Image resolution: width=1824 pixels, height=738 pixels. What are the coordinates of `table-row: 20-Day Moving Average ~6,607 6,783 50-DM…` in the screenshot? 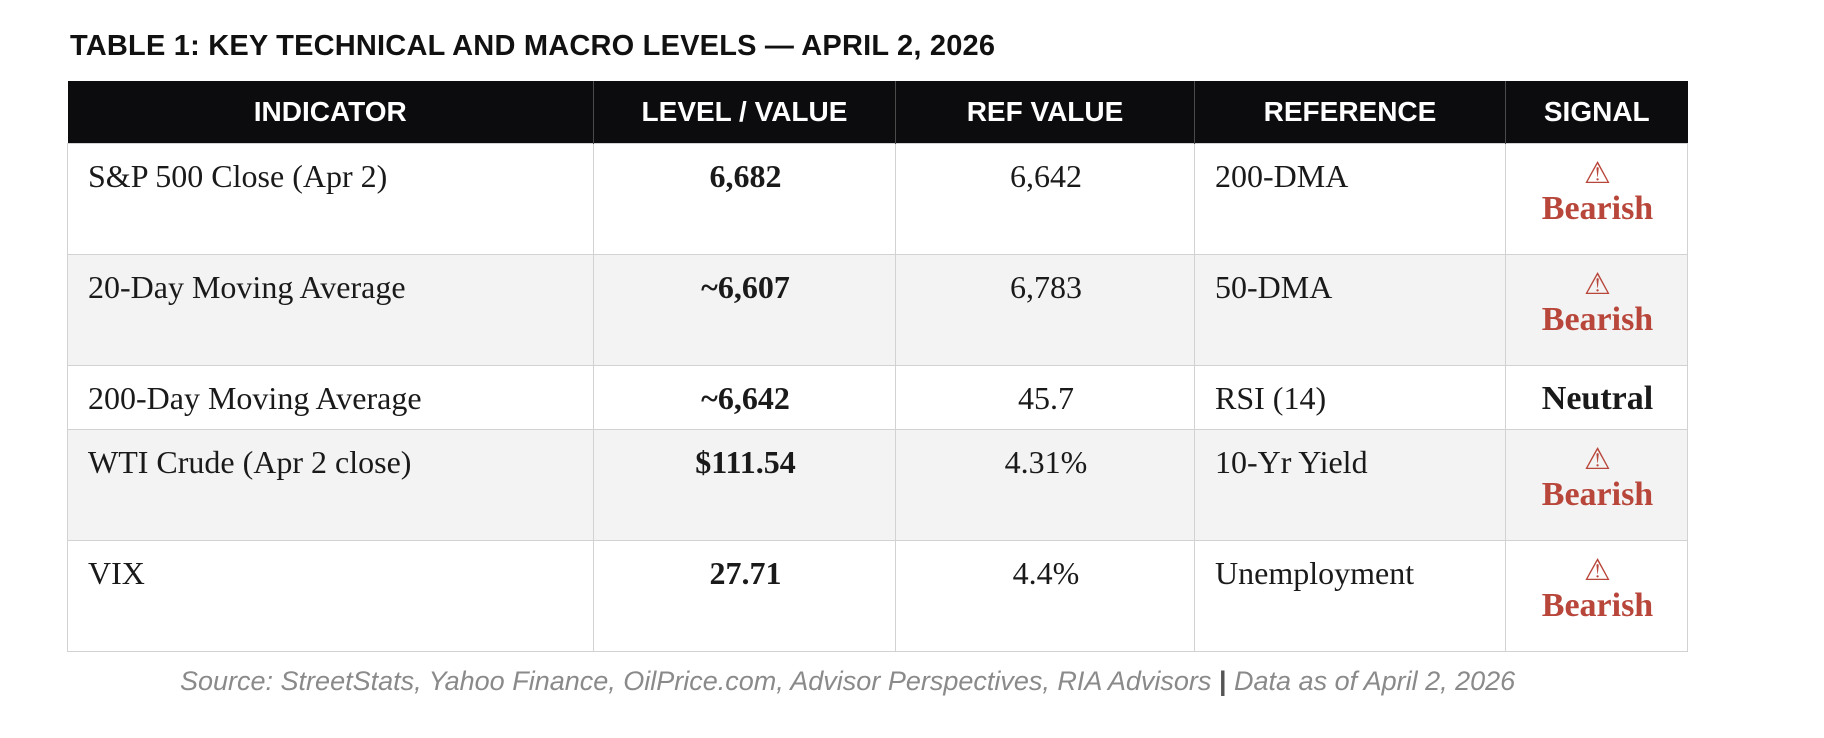 It's located at (877, 310).